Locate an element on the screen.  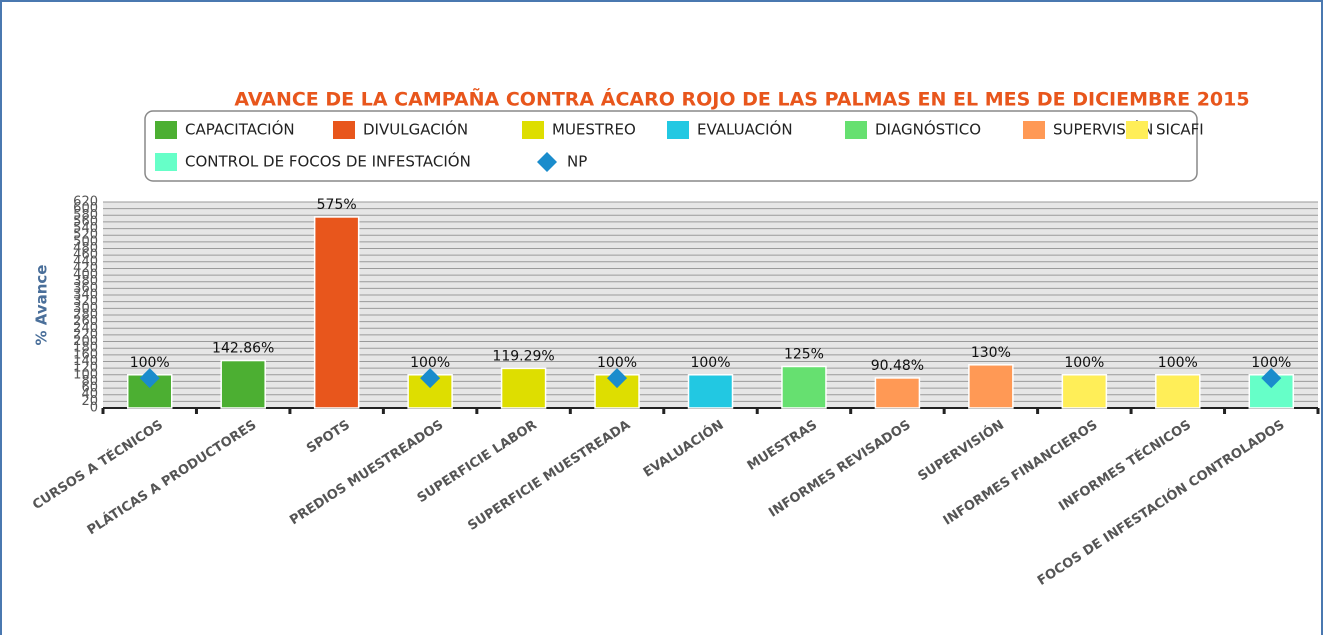
legend-label: MUESTREO is located at coordinates (594, 130).